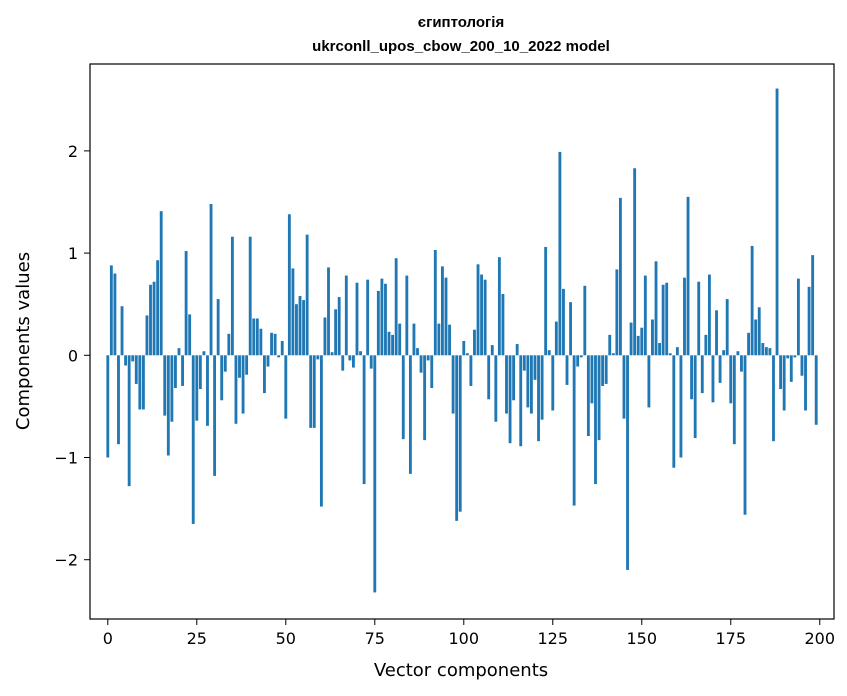  Describe the element at coordinates (72, 356) in the screenshot. I see `y-axis-ticks: −2 −1 0 1 2` at that location.